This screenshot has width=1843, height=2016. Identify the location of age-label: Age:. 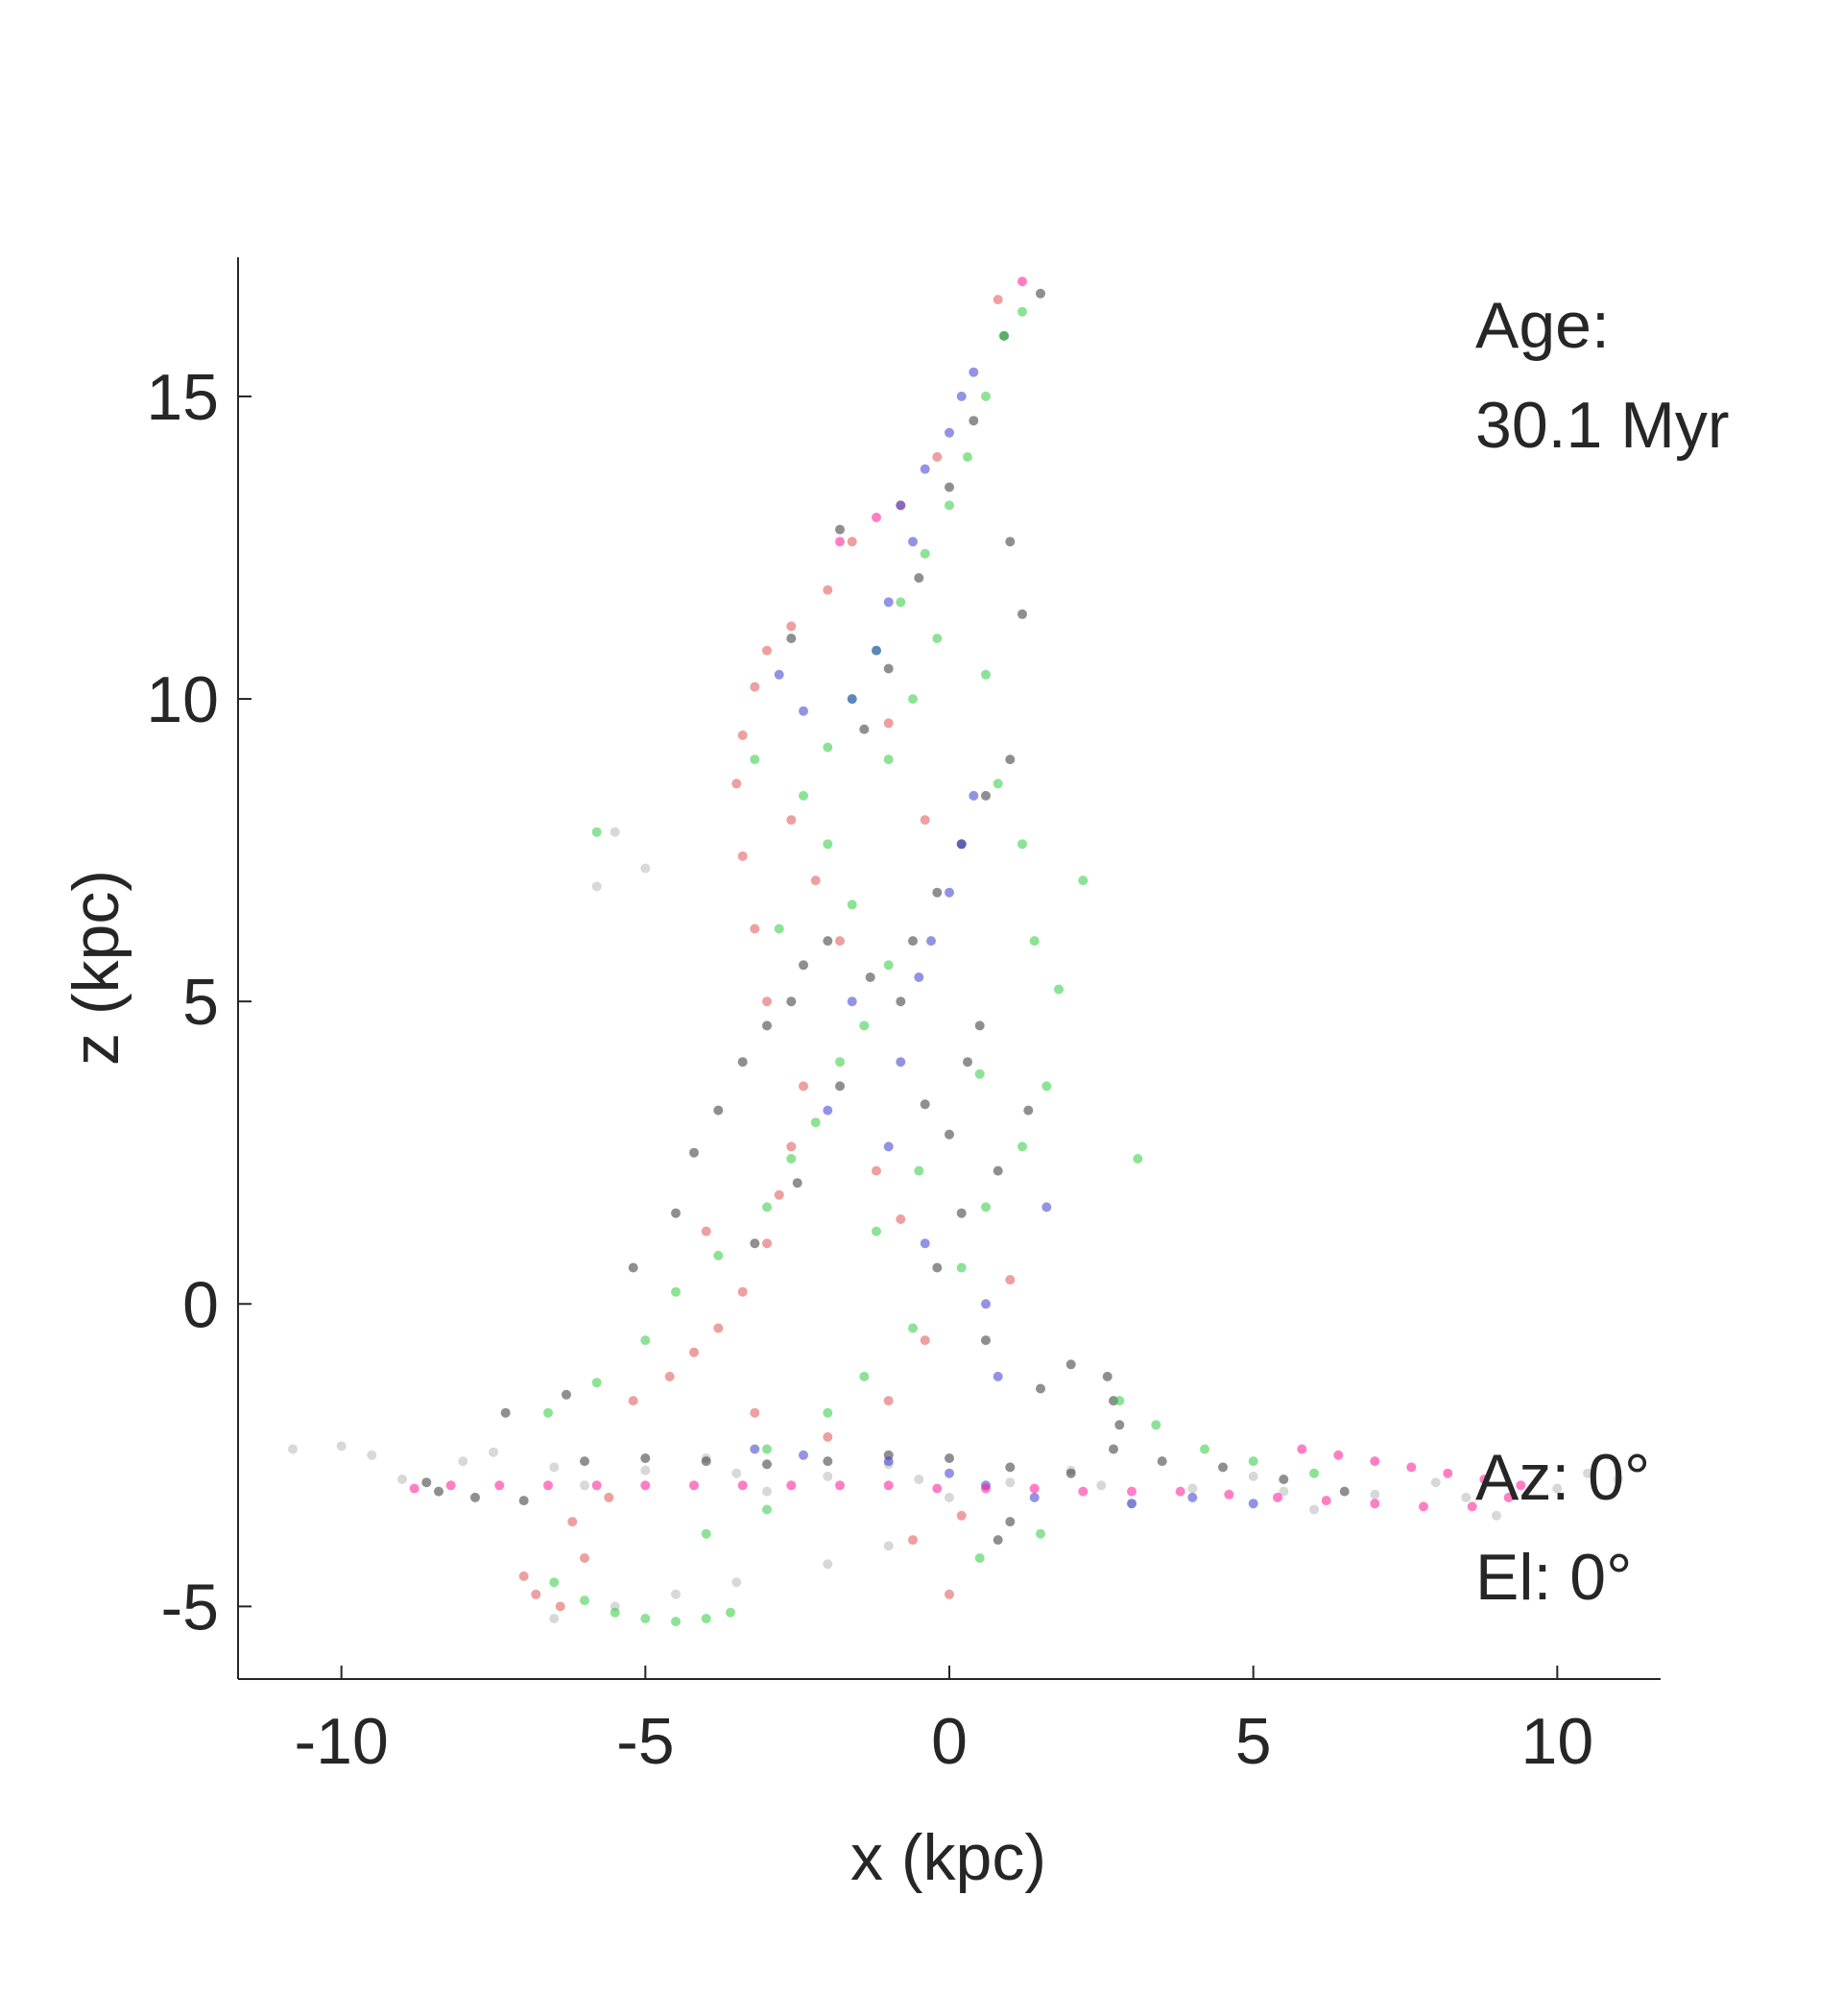
(1542, 325).